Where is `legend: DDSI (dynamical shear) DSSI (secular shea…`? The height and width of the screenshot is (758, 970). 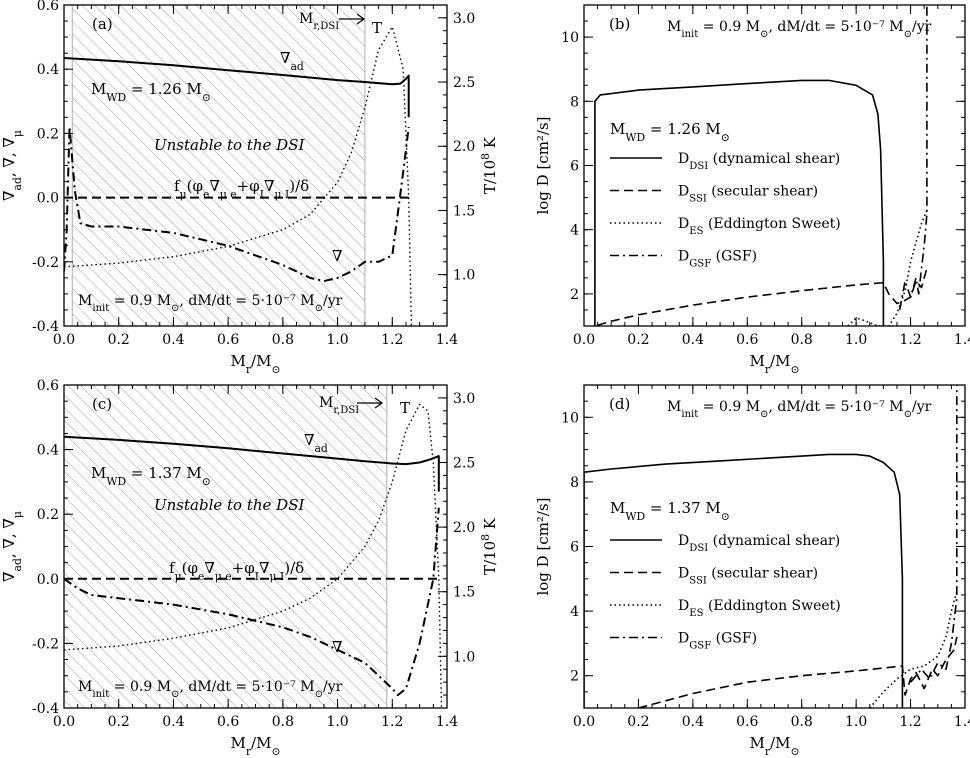
legend: DDSI (dynamical shear) DSSI (secular shea… is located at coordinates (725, 592).